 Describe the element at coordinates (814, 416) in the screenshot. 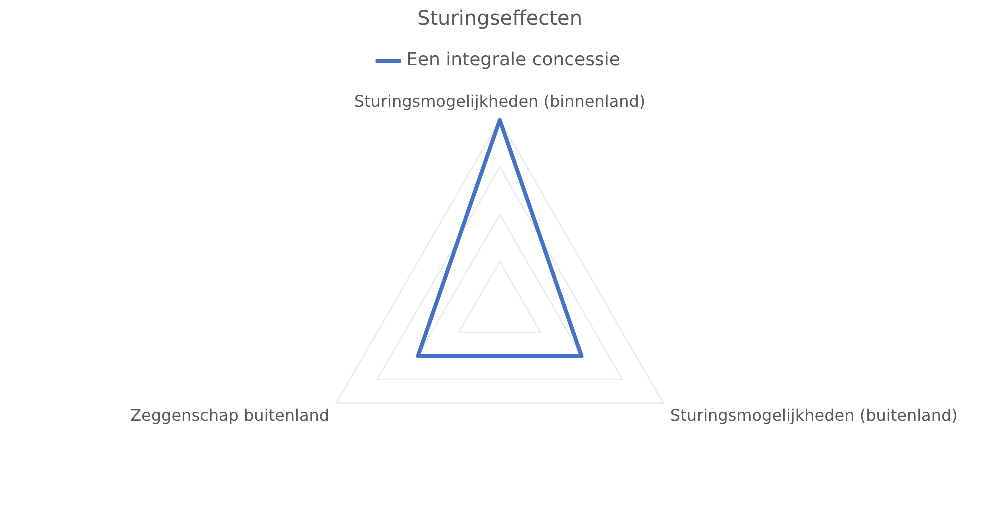

I see `spoke-label: Sturingsmogelijkheden (buitenland)` at that location.